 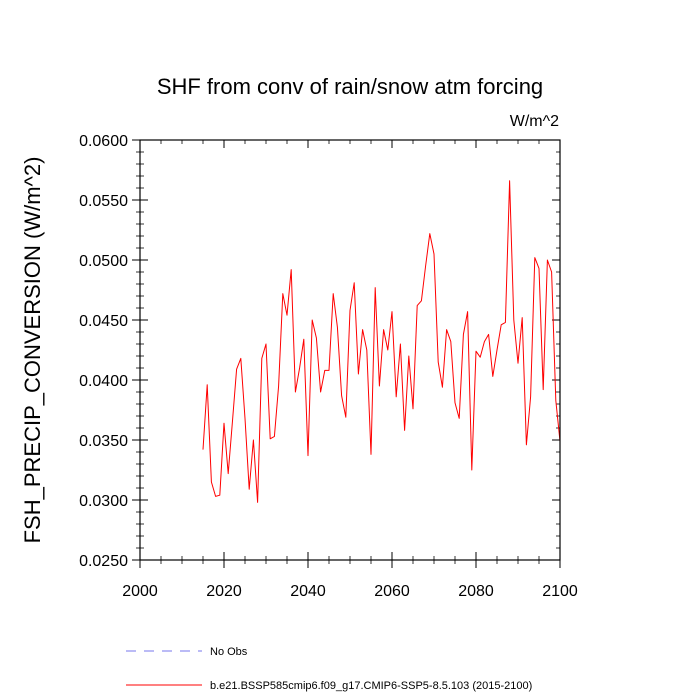 What do you see at coordinates (103, 141) in the screenshot?
I see `y-tick-label: 0.0600` at bounding box center [103, 141].